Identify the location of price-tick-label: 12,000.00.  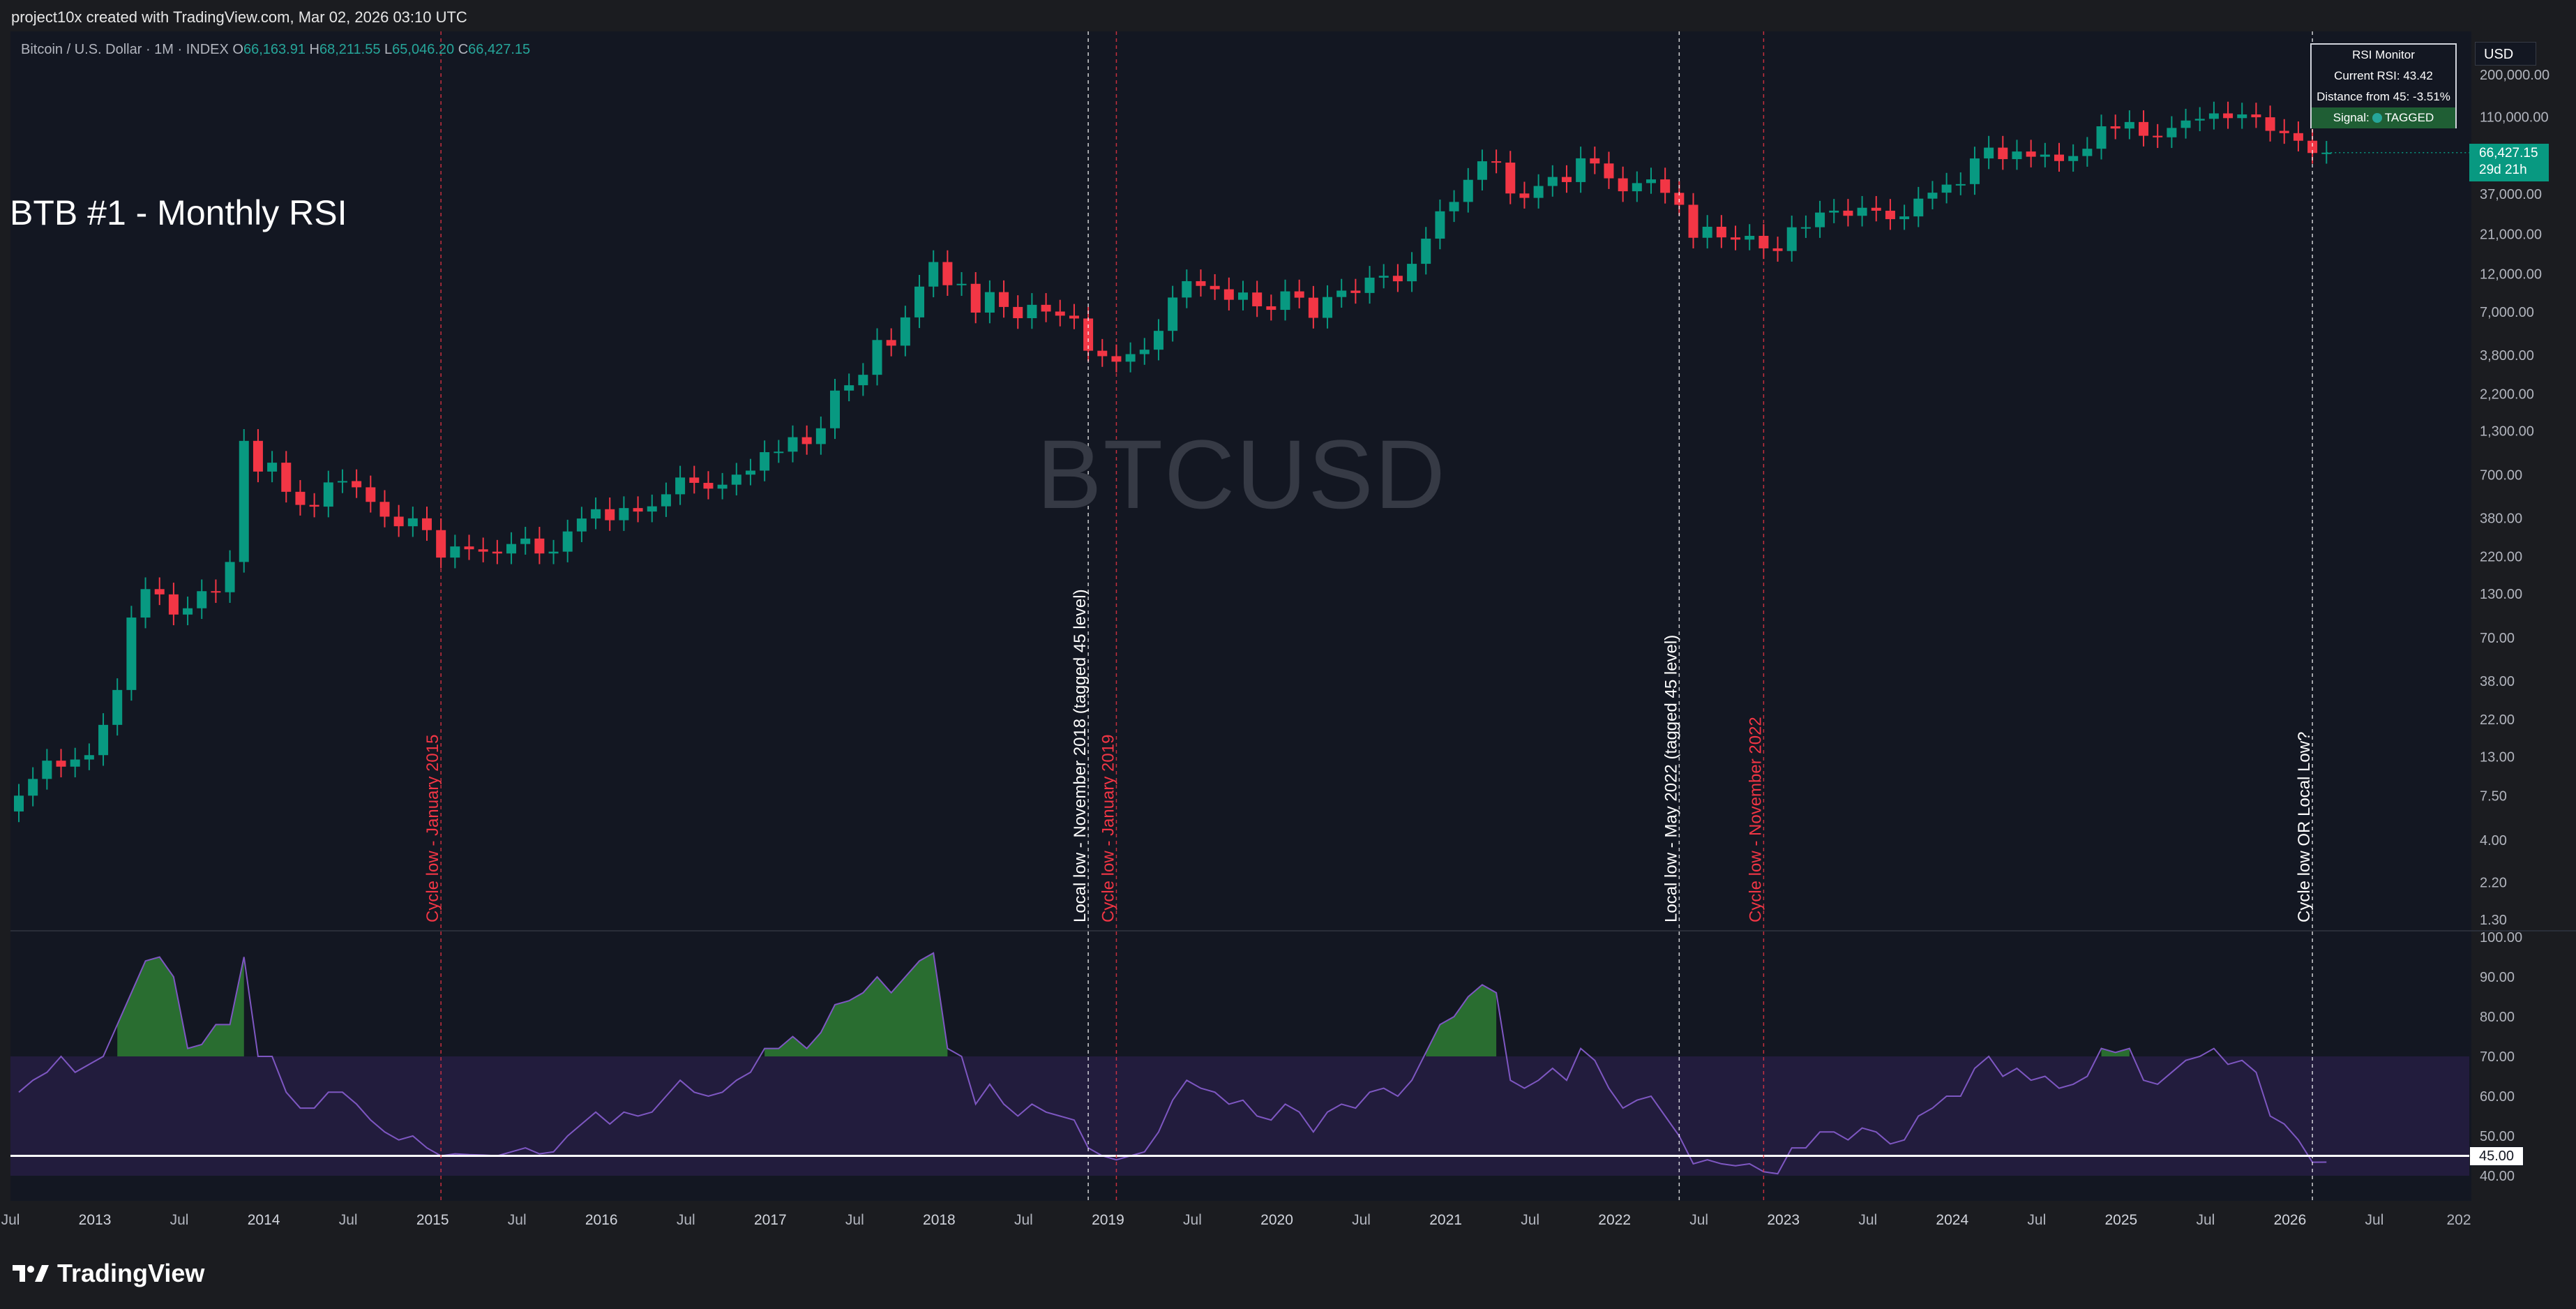
(2511, 274).